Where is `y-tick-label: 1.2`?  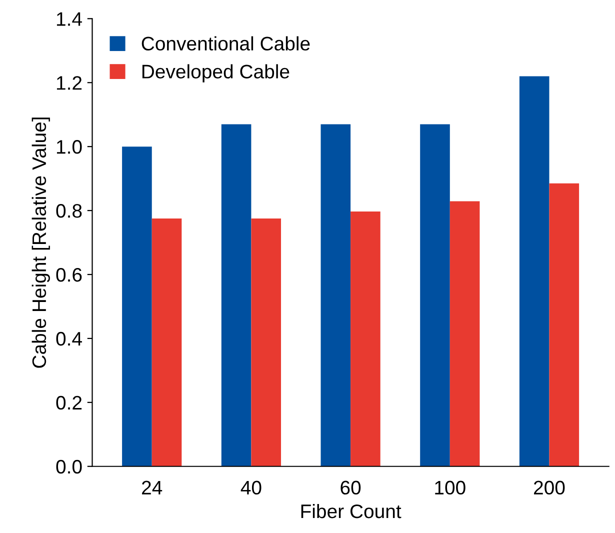 y-tick-label: 1.2 is located at coordinates (69, 83).